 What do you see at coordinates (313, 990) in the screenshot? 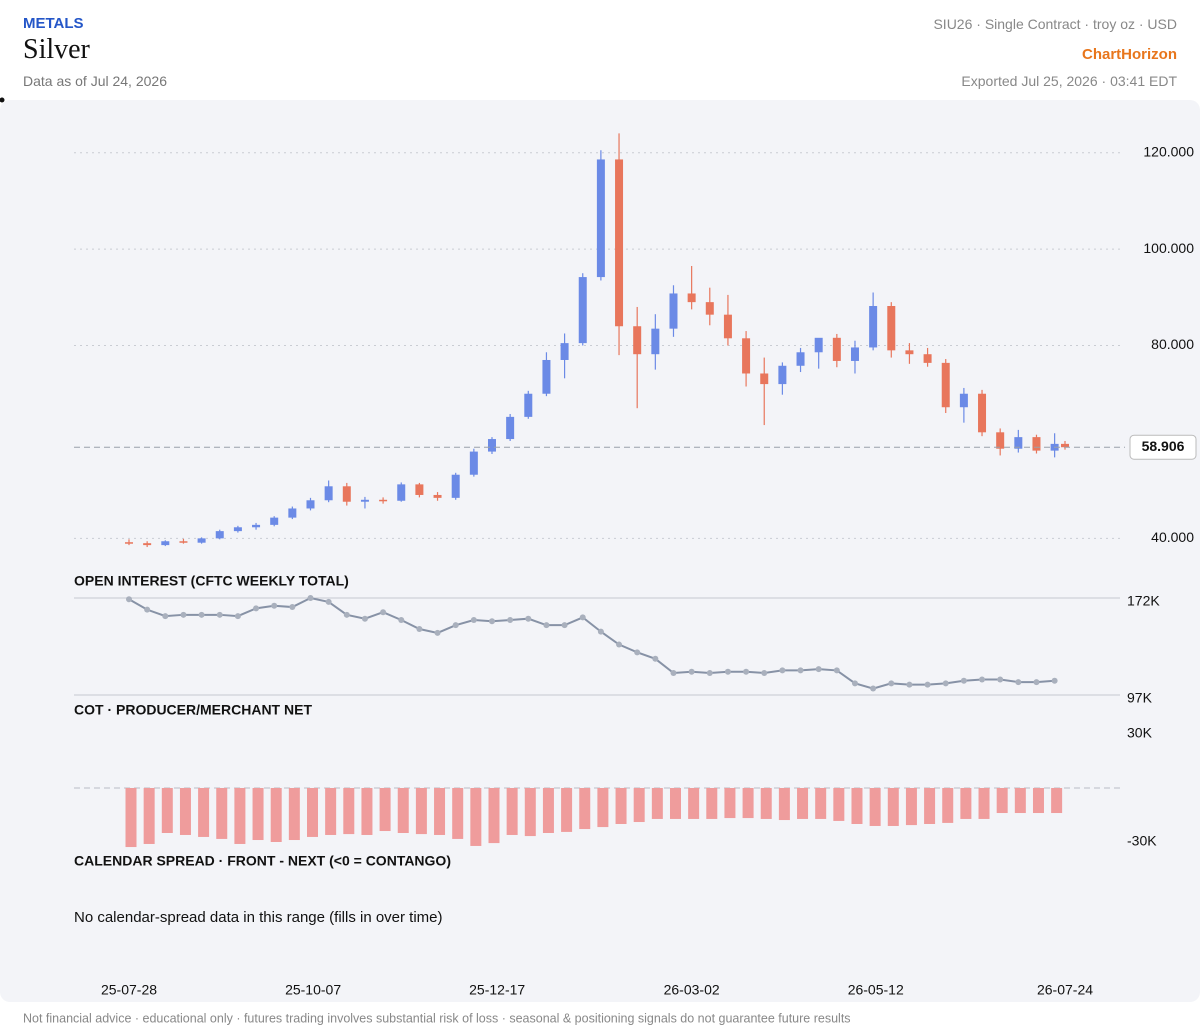
I see `x-tick-label: 25-10-07` at bounding box center [313, 990].